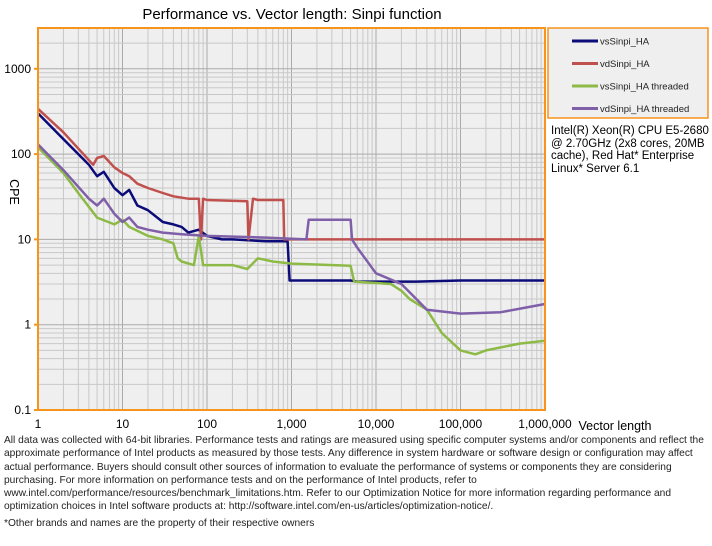 The image size is (712, 546). I want to click on x-tick-label: 100, so click(207, 424).